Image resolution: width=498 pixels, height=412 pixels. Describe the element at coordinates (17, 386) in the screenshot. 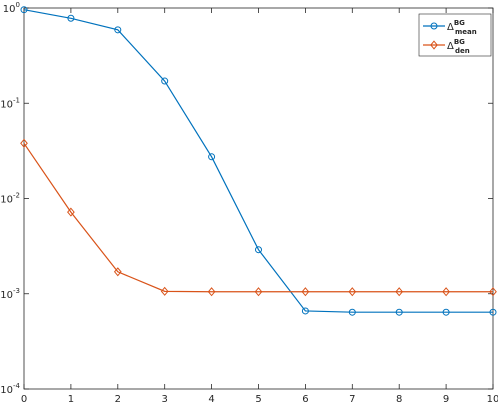

I see `y-tick-exponent: -4` at that location.